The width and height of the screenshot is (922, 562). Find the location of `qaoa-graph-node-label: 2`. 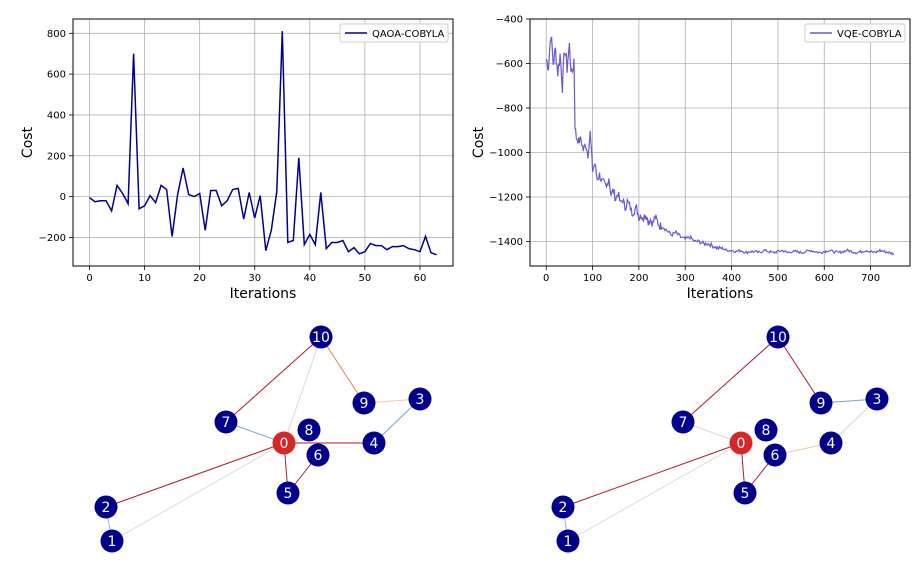

qaoa-graph-node-label: 2 is located at coordinates (106, 508).